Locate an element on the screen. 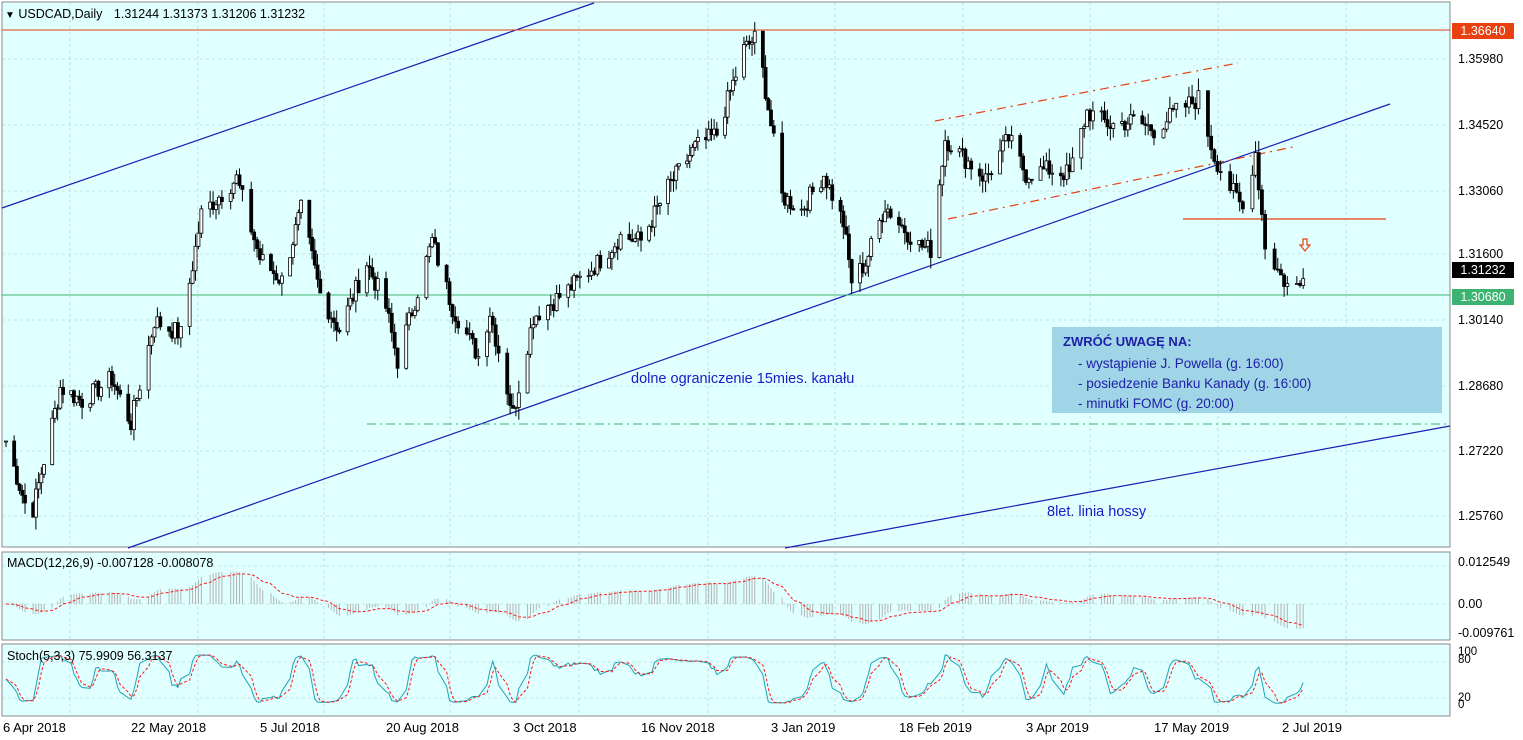 This screenshot has height=740, width=1523. time-tick: 5 Jul 2018 is located at coordinates (290, 727).